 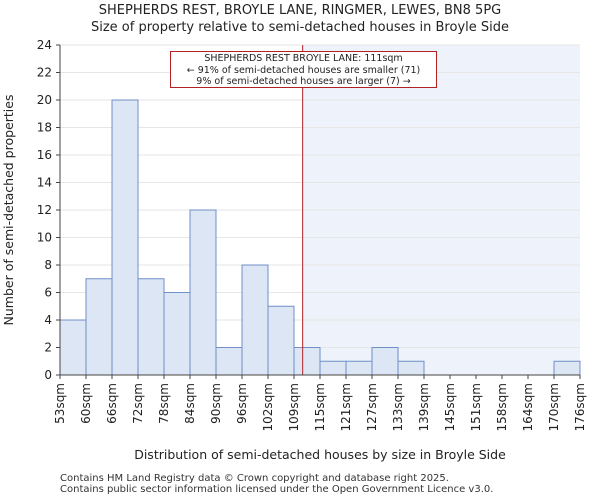 I want to click on y-tick-label-20: 20, so click(x=44, y=100).